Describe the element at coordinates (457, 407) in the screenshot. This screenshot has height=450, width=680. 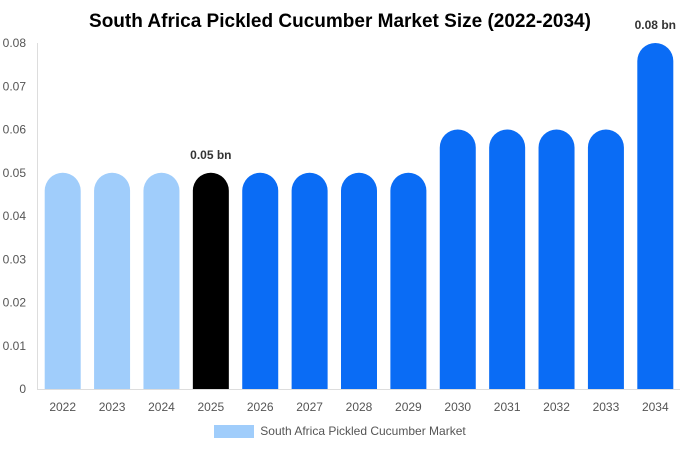
I see `x-tick-label: 2030` at that location.